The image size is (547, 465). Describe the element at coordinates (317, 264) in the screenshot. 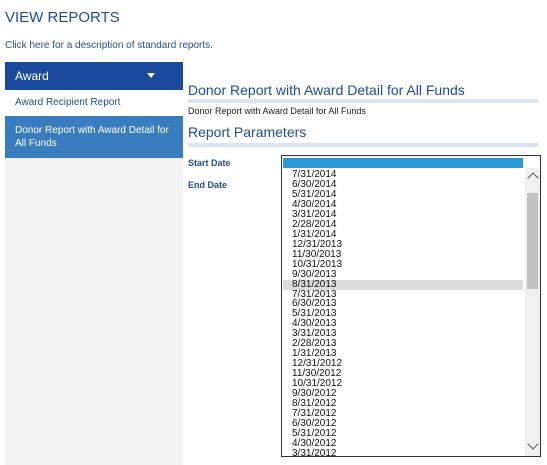

I see `date-option: 10/31/2013` at that location.